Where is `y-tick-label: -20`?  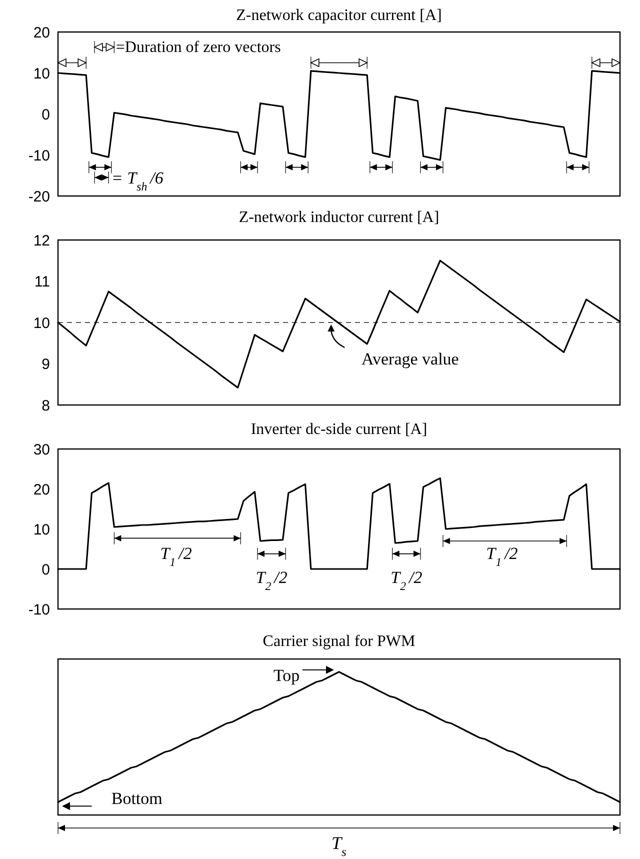 y-tick-label: -20 is located at coordinates (39, 197).